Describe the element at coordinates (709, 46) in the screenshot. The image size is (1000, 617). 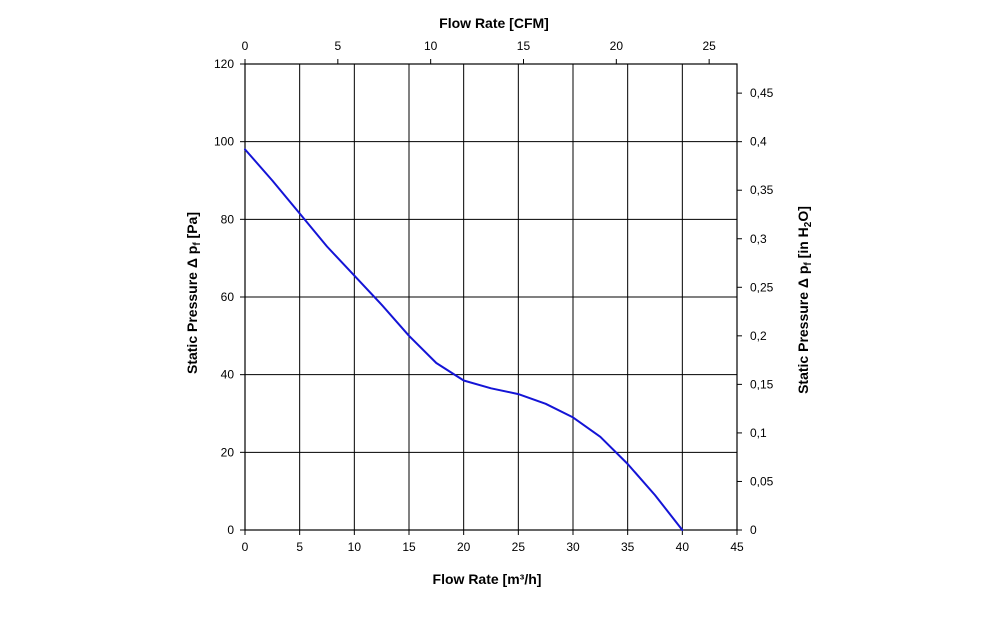
I see `x-top-tick-label: 25` at that location.